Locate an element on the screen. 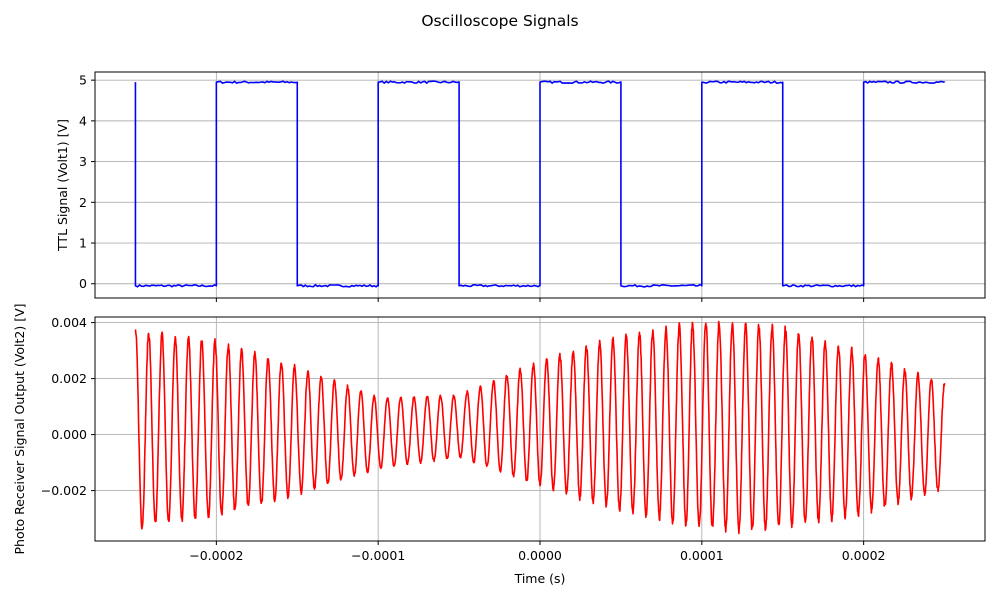 The image size is (1000, 604). photo-y-axis-label: Photo Receiver Signal Output (Volt2) [V] is located at coordinates (19, 428).